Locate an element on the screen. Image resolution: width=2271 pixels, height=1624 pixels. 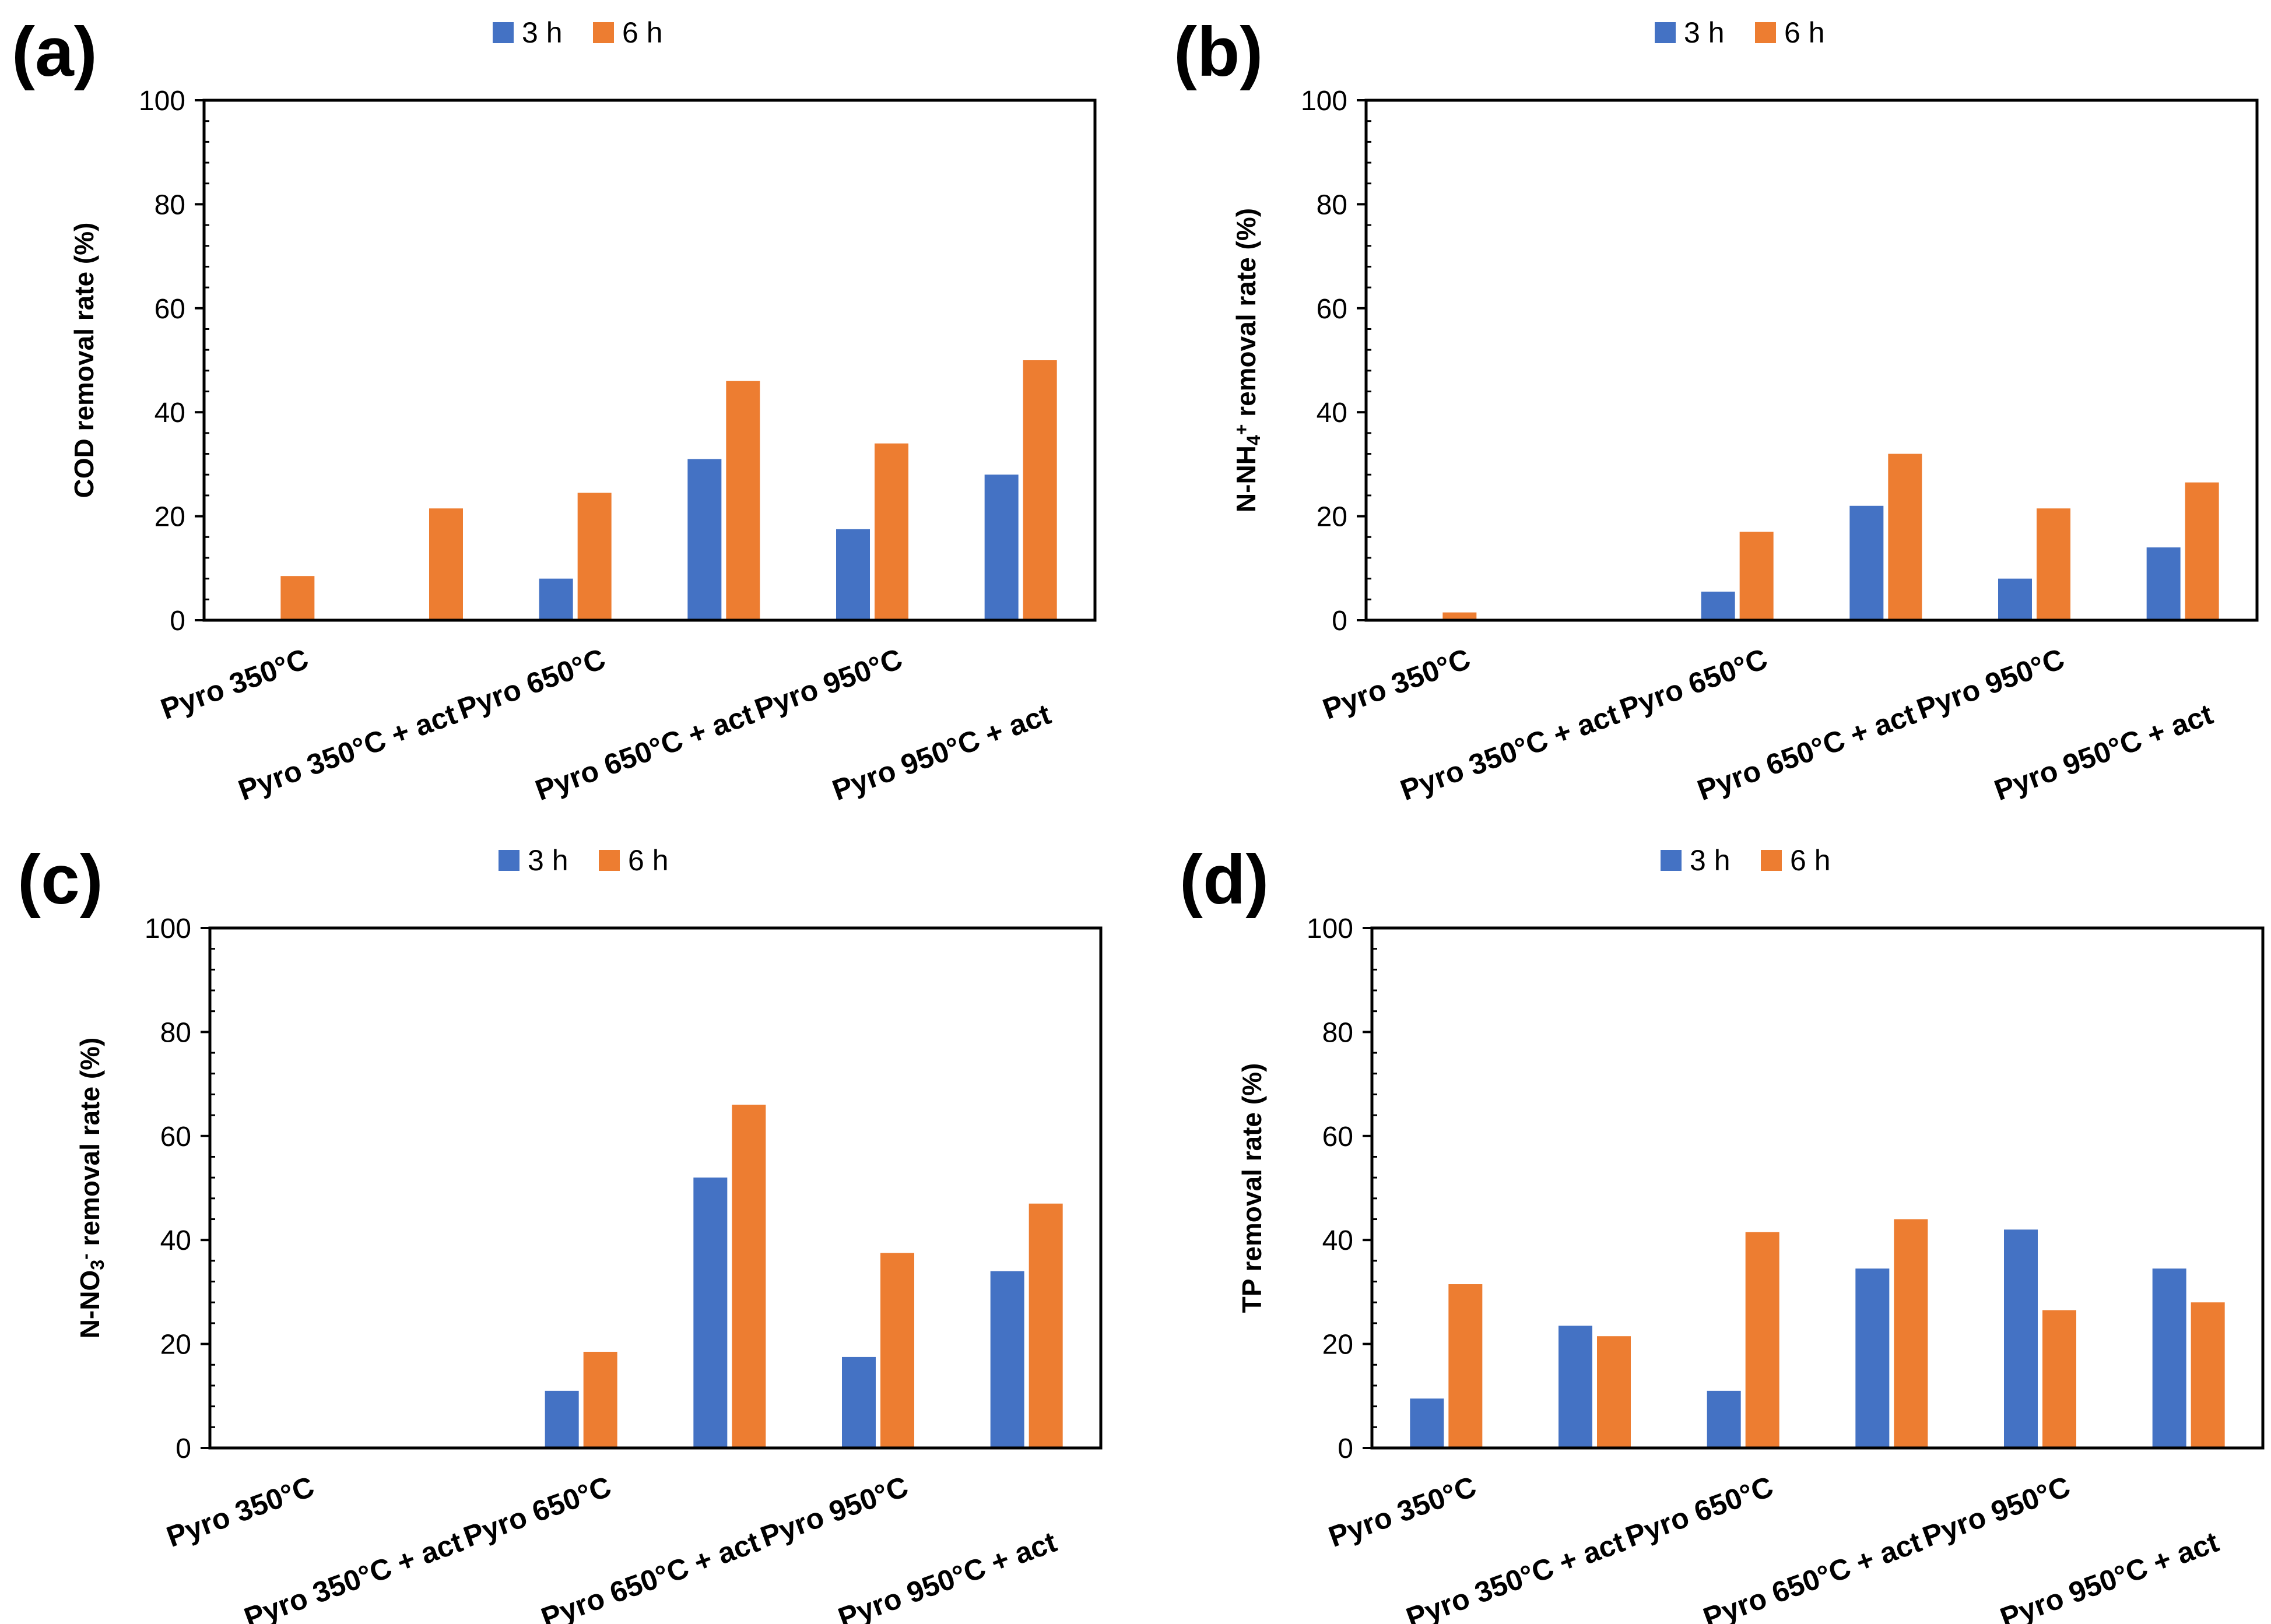
y-axis-label-part: N-NH is located at coordinates (1246, 478).